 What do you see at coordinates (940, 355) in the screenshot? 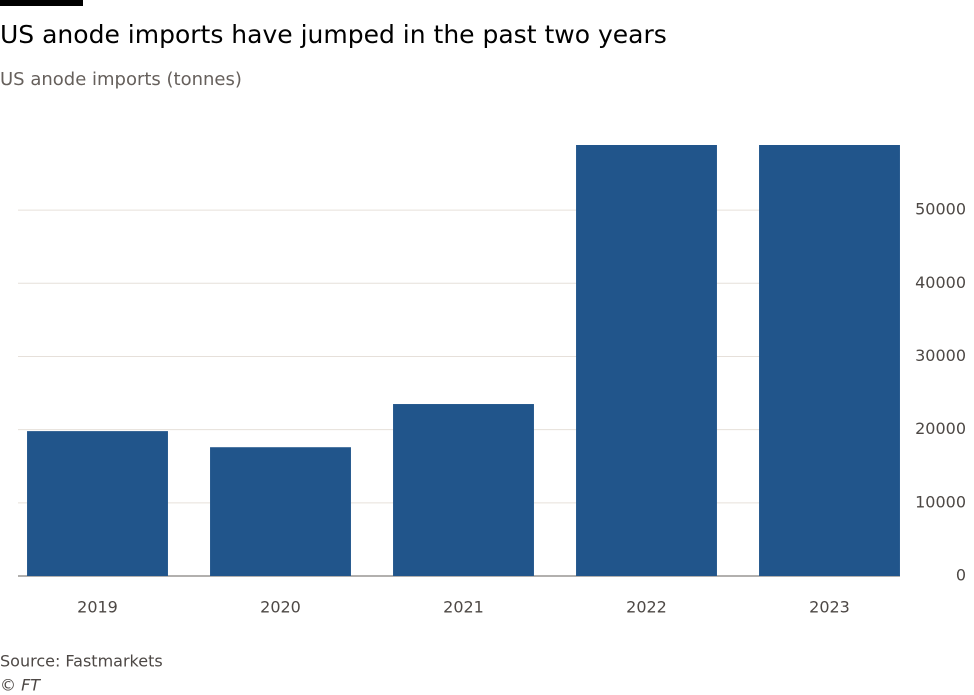
I see `y-tick-label: 30000` at bounding box center [940, 355].